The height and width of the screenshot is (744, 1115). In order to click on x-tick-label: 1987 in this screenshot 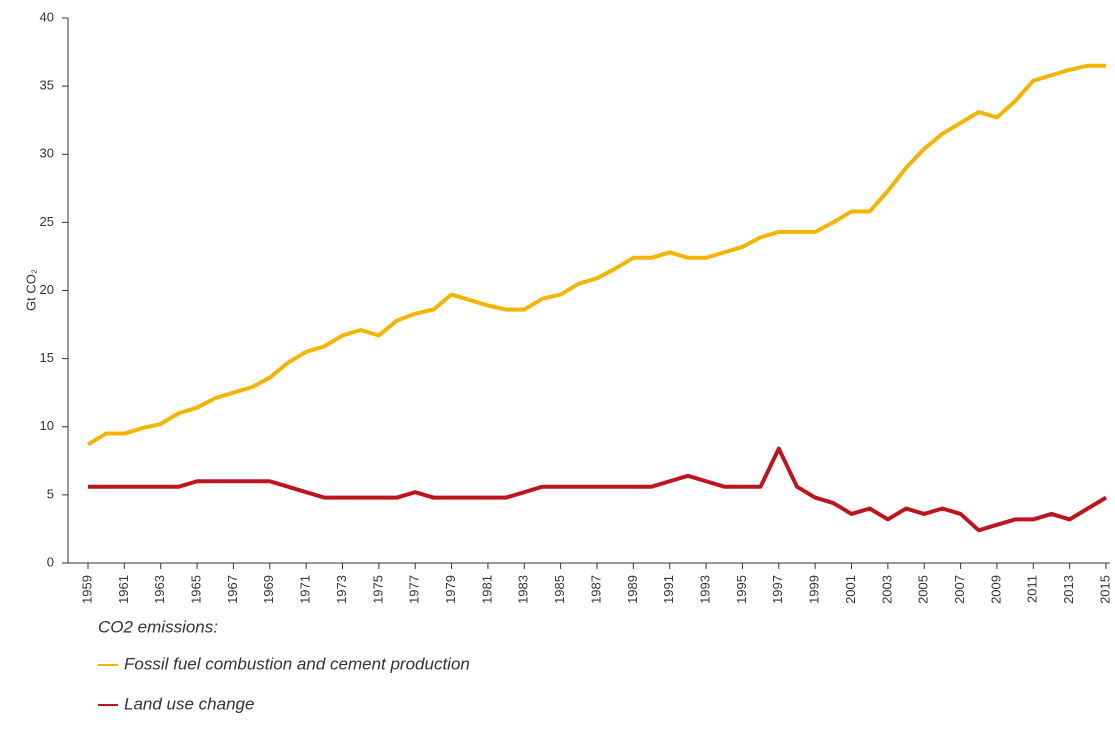, I will do `click(595, 589)`.